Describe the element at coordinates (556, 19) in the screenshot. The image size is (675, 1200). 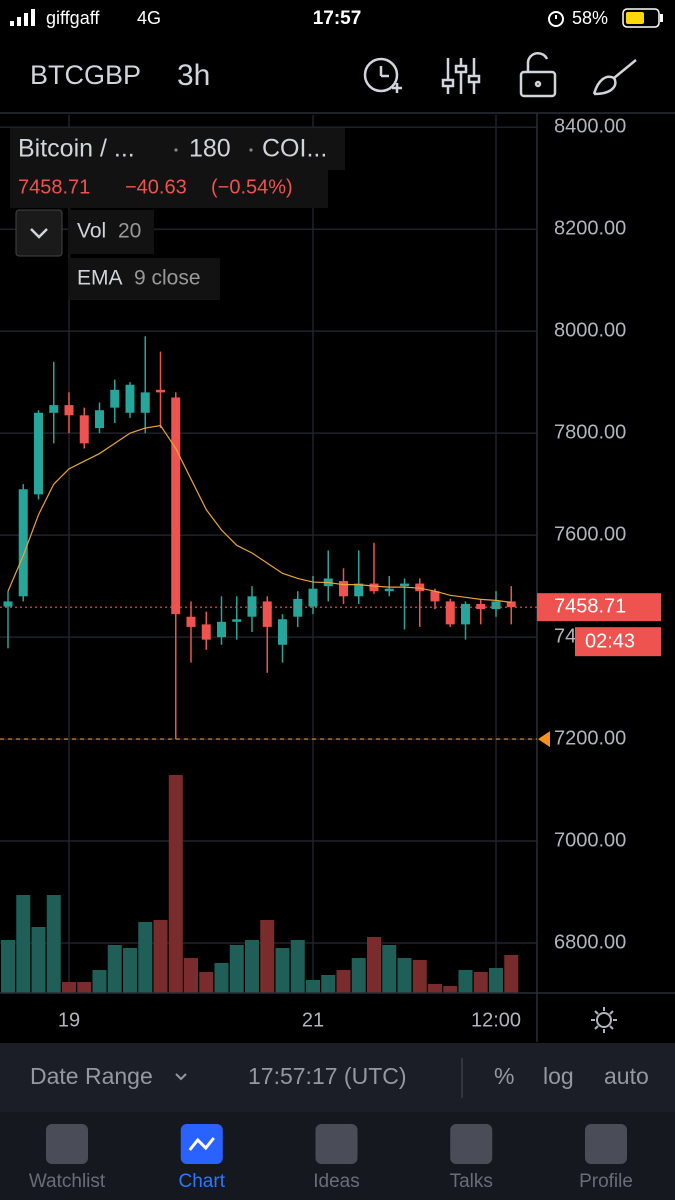
I see `alarm-icon` at that location.